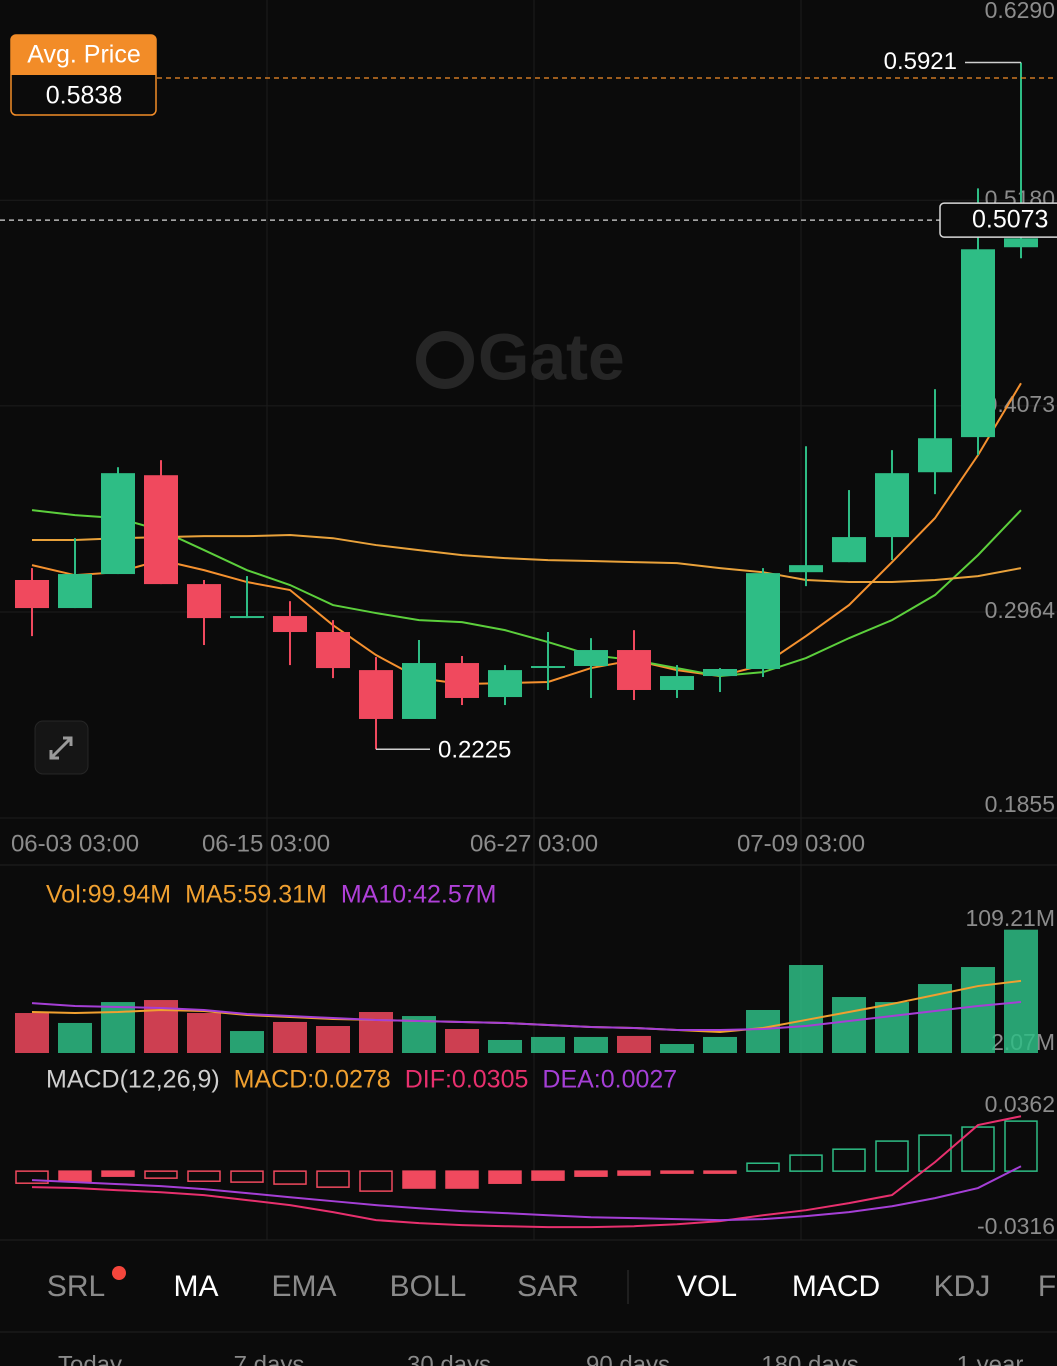 The height and width of the screenshot is (1366, 1057). What do you see at coordinates (920, 61) in the screenshot?
I see `high-label: 0.5921` at bounding box center [920, 61].